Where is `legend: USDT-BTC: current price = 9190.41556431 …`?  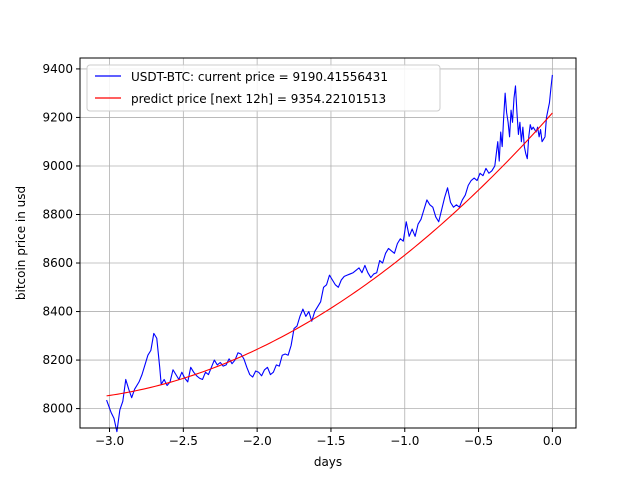
legend: USDT-BTC: current price = 9190.41556431 … is located at coordinates (263, 88).